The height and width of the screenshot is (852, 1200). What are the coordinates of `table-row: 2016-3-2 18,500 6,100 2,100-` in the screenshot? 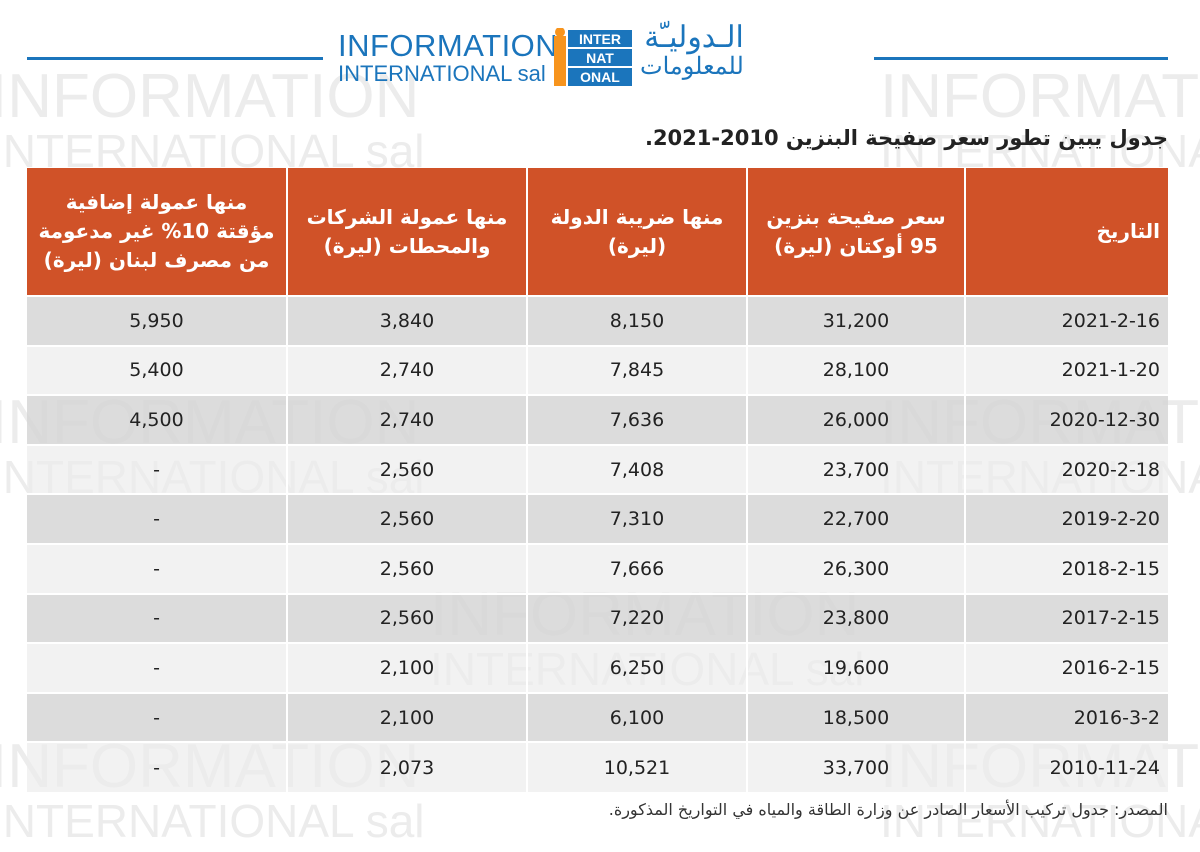 It's located at (597, 717).